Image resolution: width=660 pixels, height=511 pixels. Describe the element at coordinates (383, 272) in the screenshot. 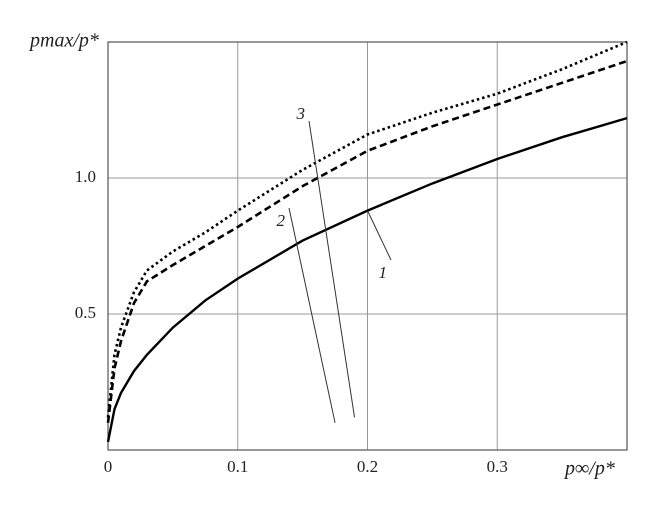

I see `curve-label: 1` at that location.